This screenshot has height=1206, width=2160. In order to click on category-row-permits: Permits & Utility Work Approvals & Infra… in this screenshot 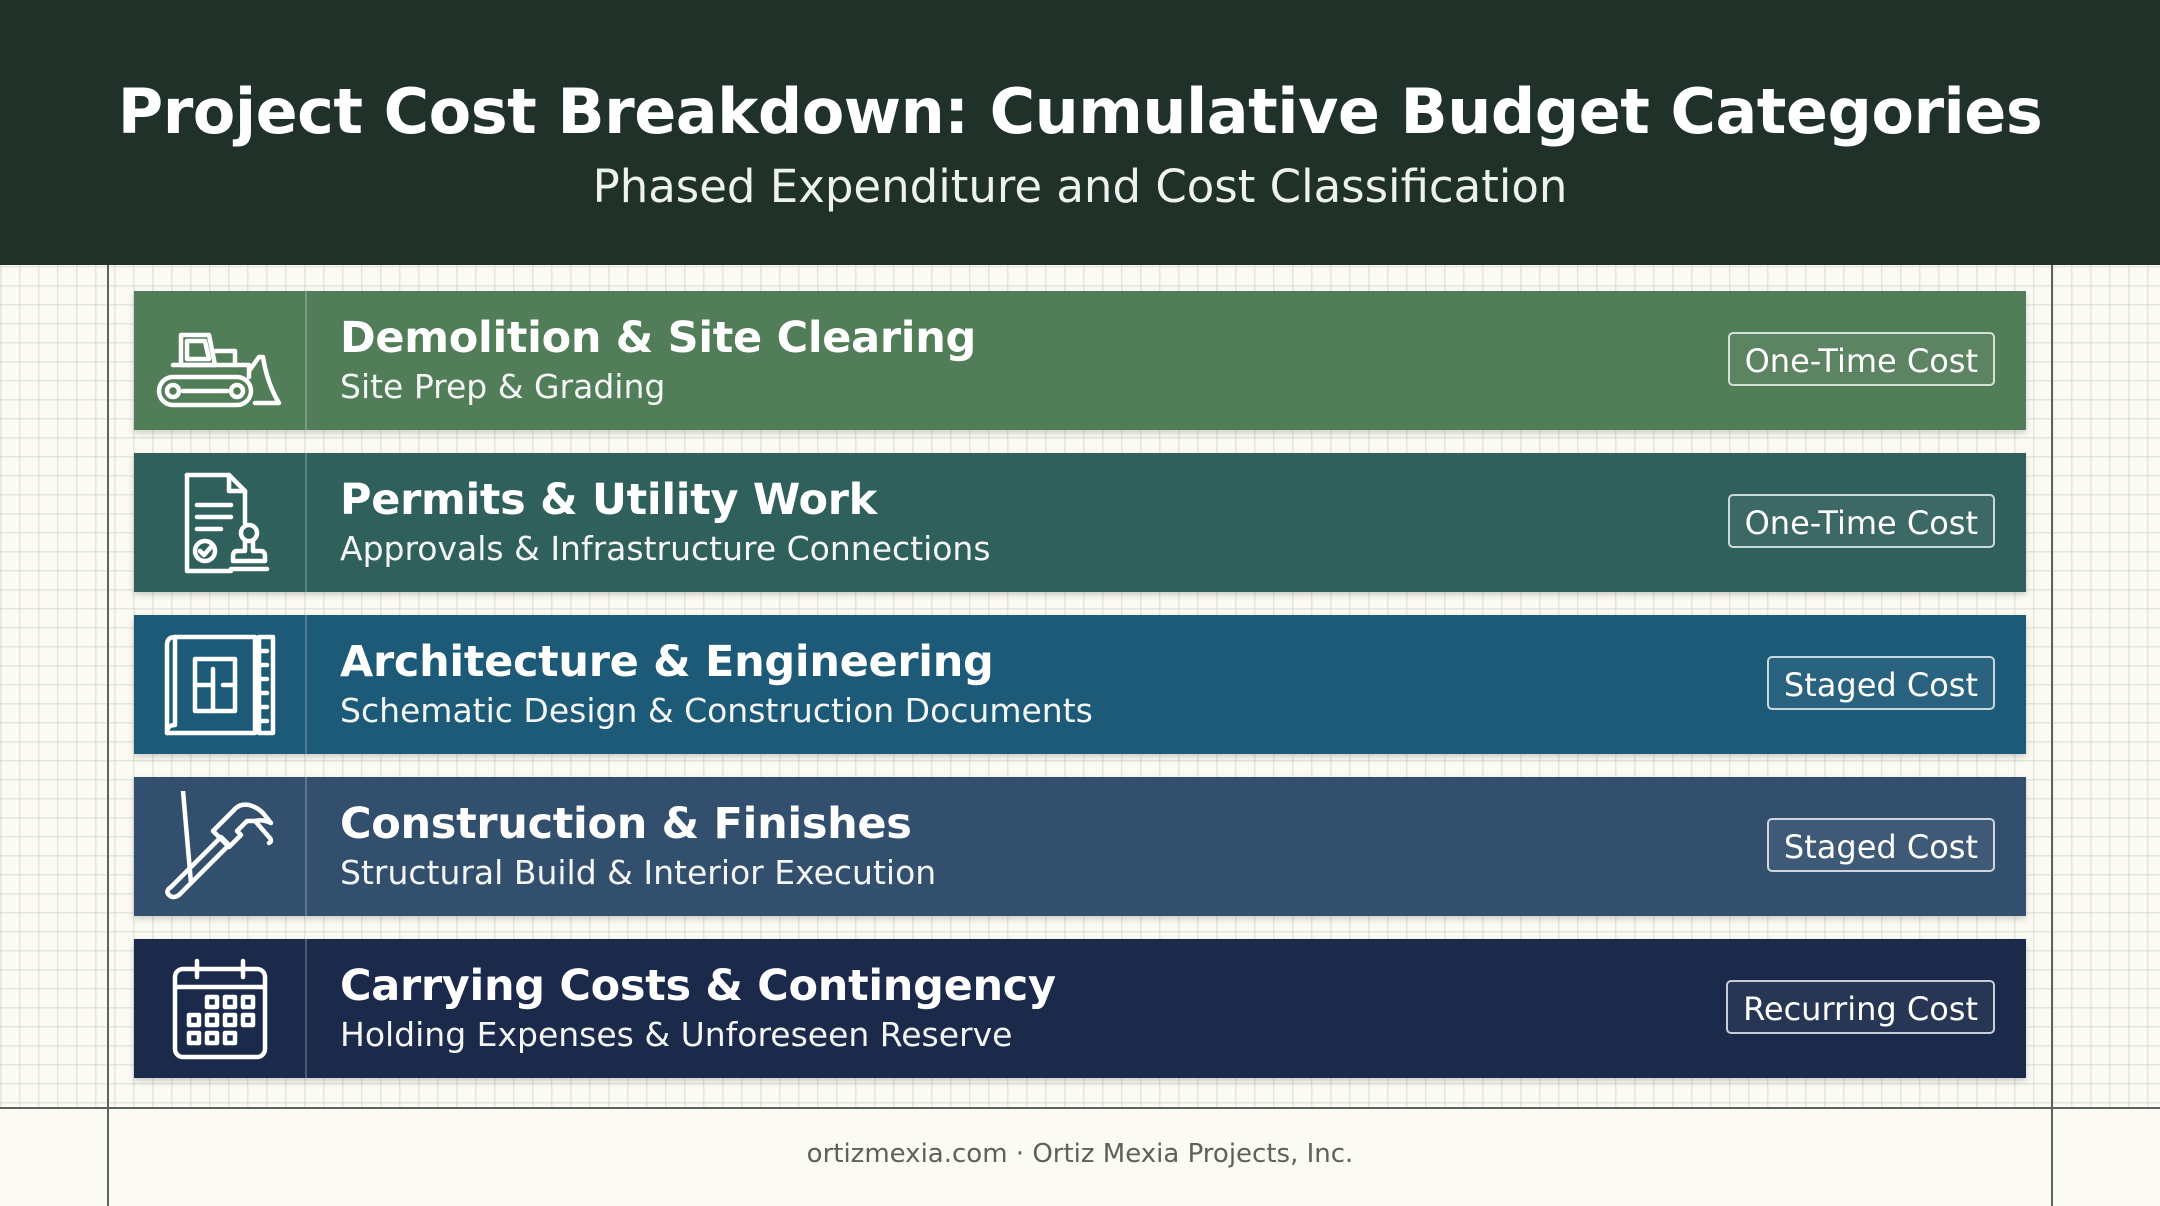, I will do `click(1080, 522)`.